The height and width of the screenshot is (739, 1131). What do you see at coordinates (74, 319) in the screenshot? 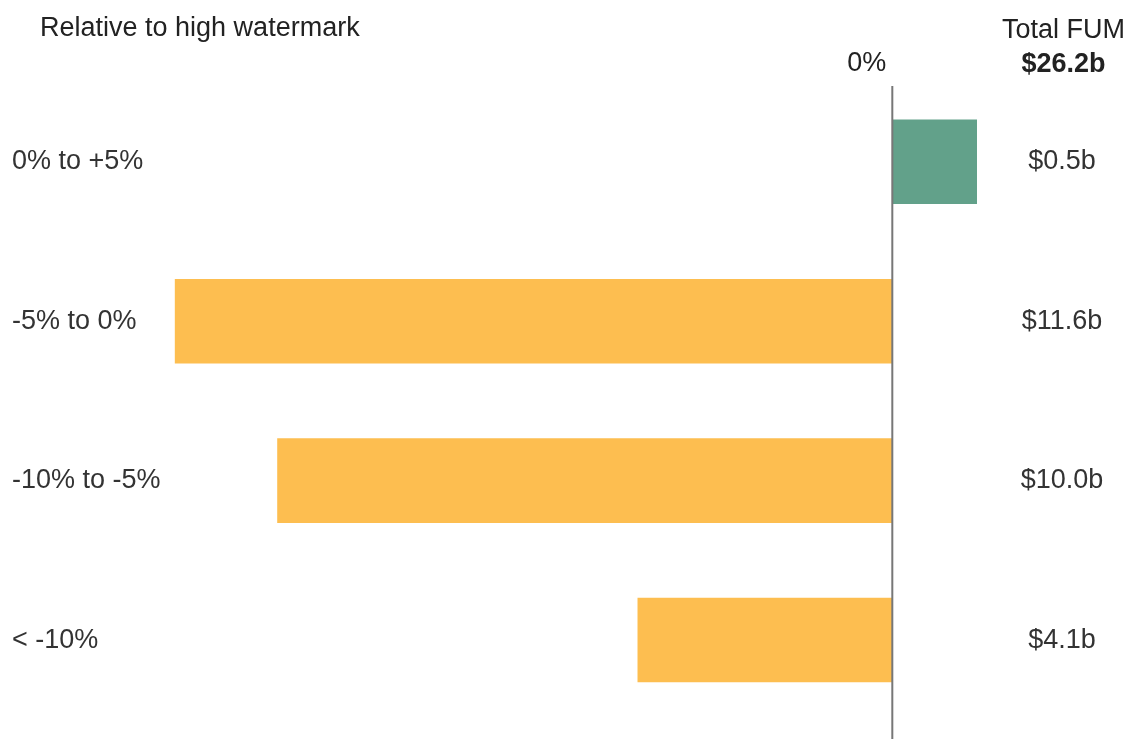
I see `y-tick-label: -5% to 0%` at bounding box center [74, 319].